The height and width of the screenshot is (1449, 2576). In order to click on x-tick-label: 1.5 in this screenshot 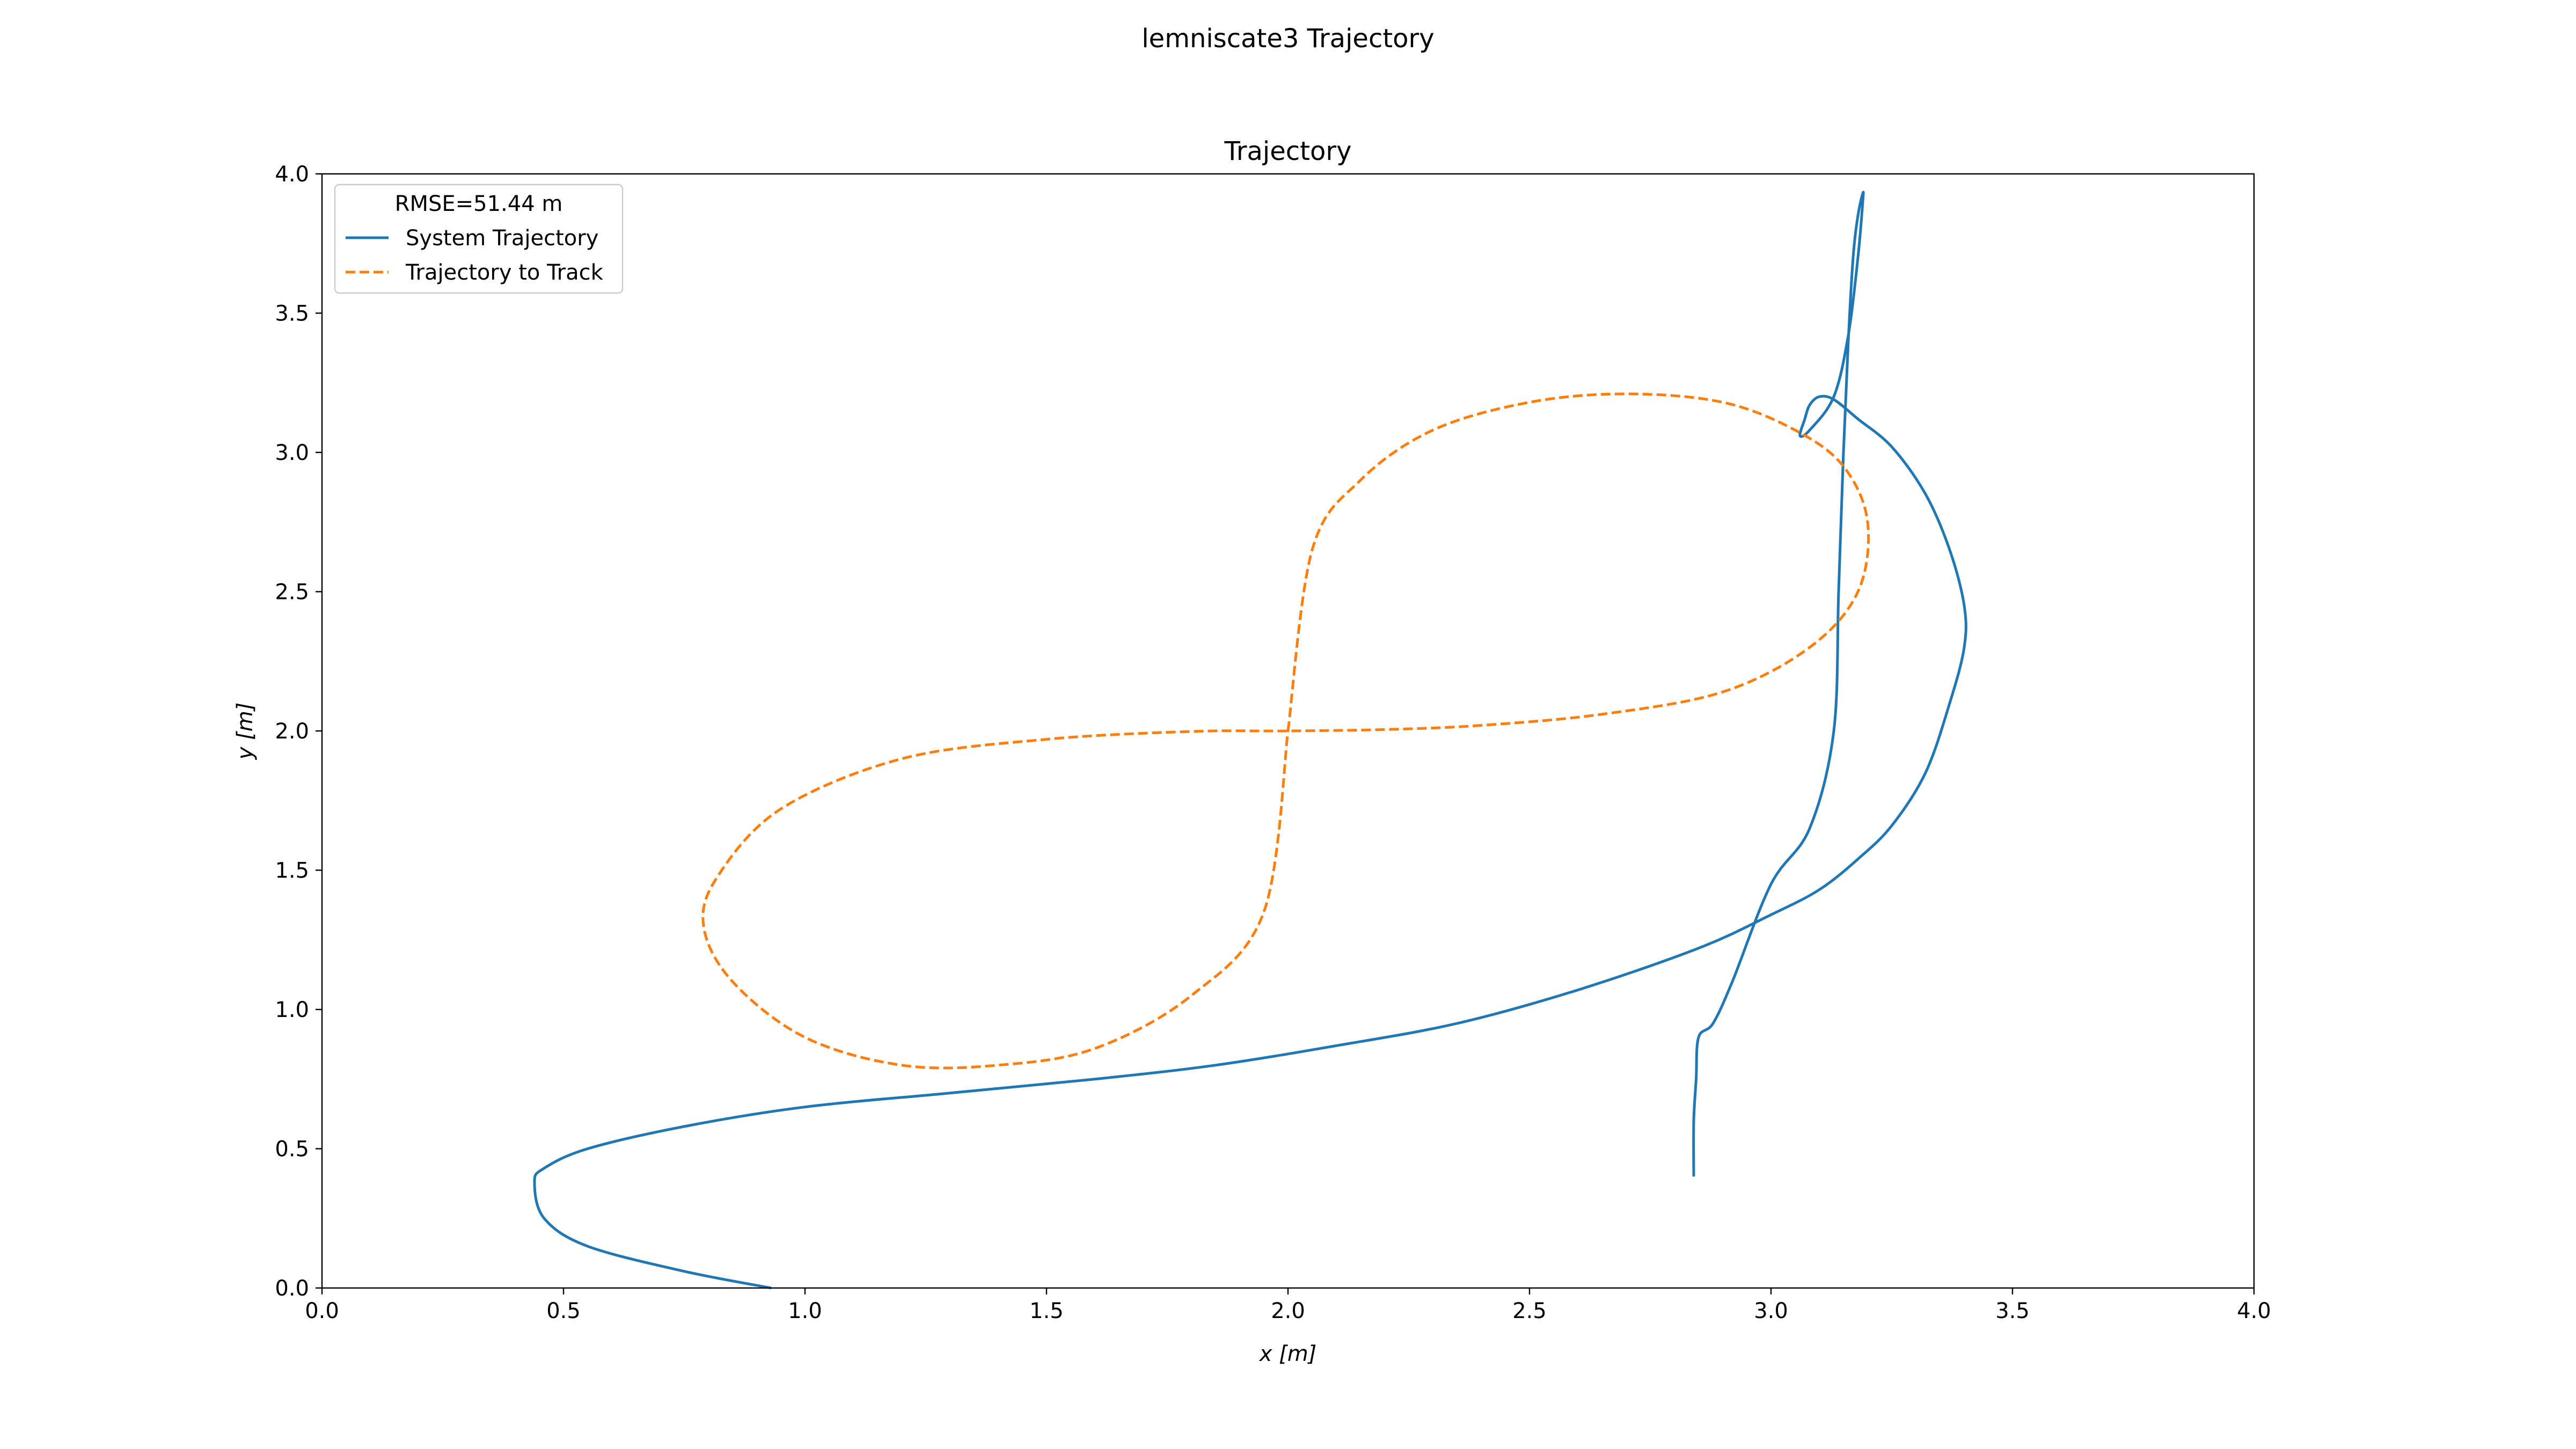, I will do `click(1046, 1311)`.